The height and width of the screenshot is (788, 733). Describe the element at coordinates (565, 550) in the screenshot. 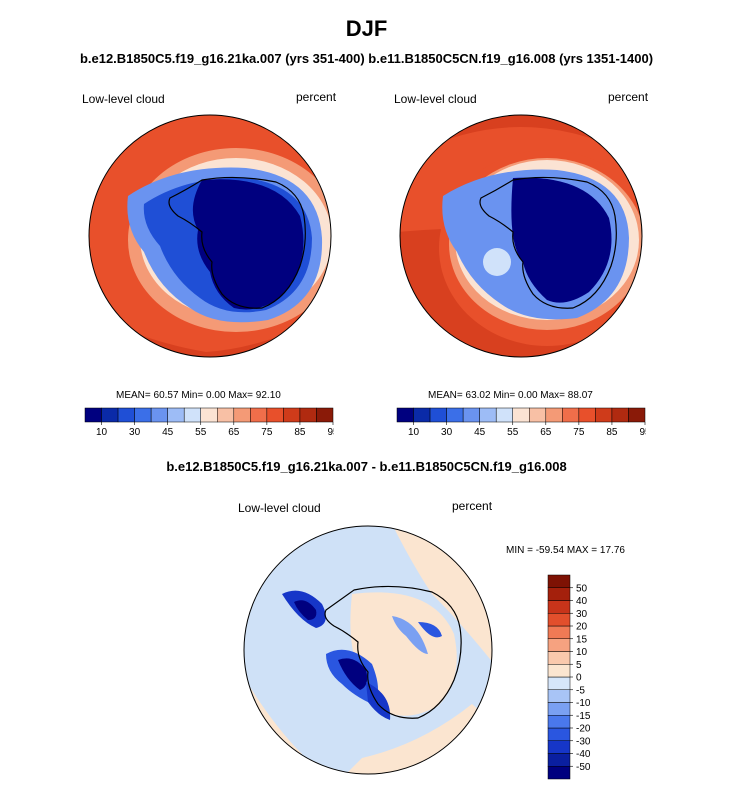

I see `difference-stats: MIN = -59.54 MAX = 17.76` at that location.